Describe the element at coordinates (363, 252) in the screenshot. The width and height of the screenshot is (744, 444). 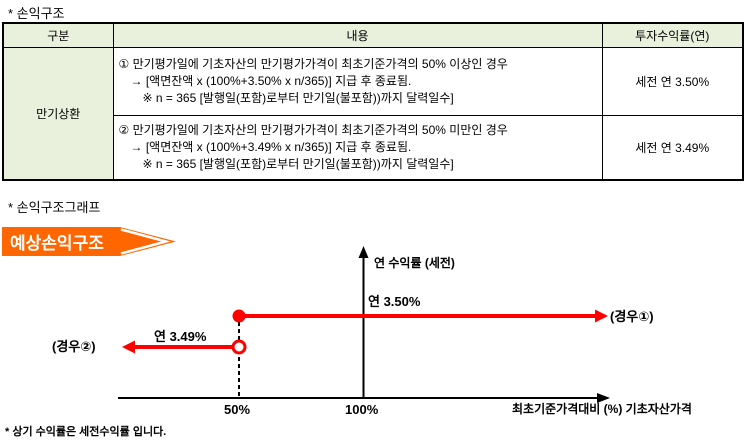
I see `y-axis-arrow-icon` at that location.